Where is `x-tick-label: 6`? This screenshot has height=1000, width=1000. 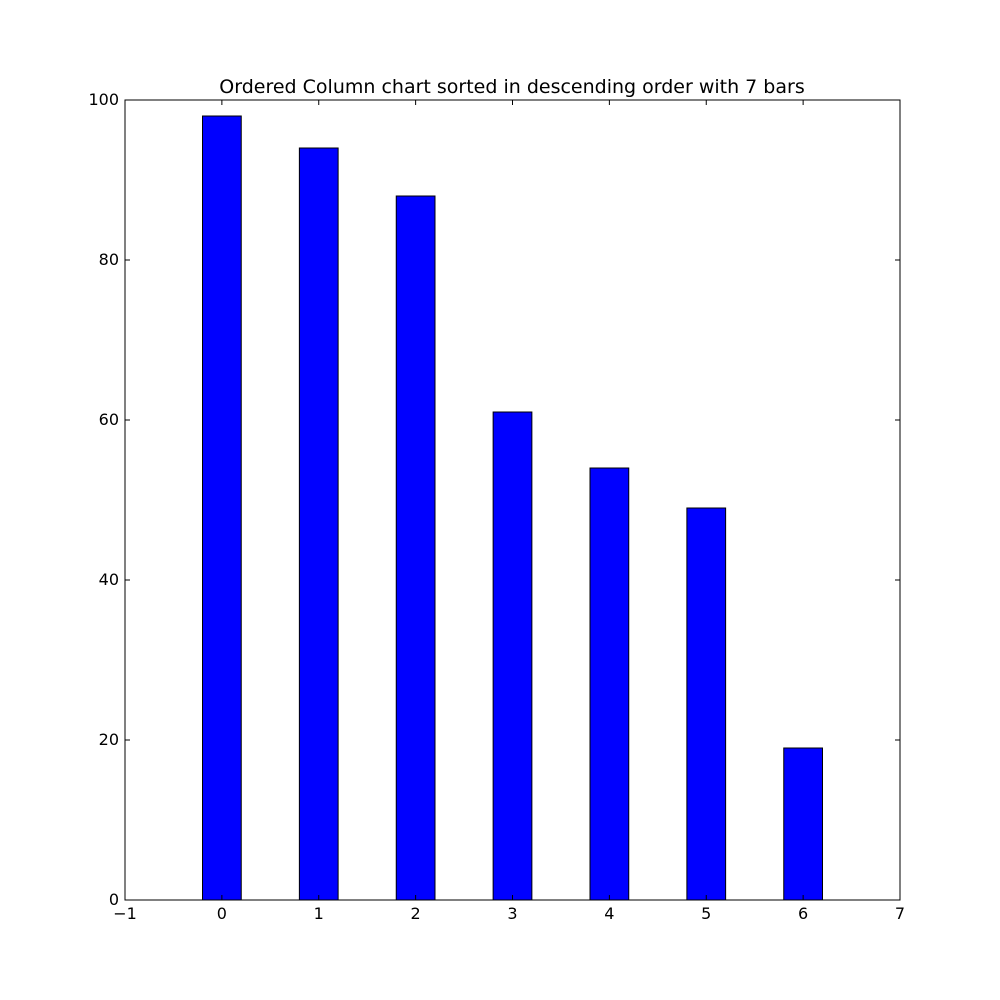 x-tick-label: 6 is located at coordinates (803, 913).